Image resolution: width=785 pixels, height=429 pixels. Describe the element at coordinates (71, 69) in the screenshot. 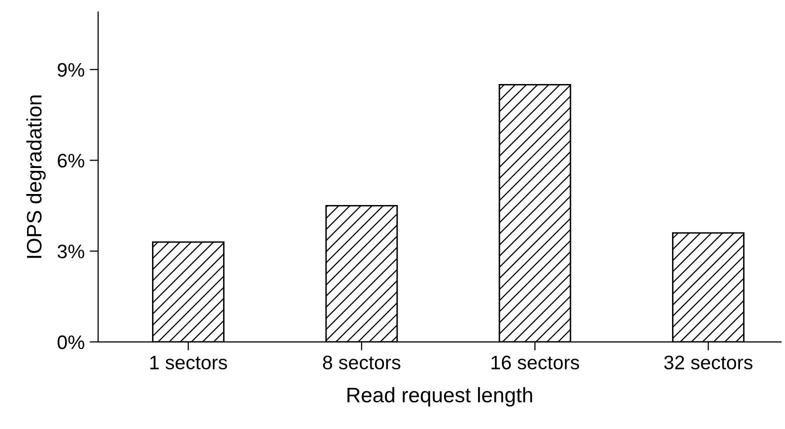

I see `y-tick-label: 9%` at that location.